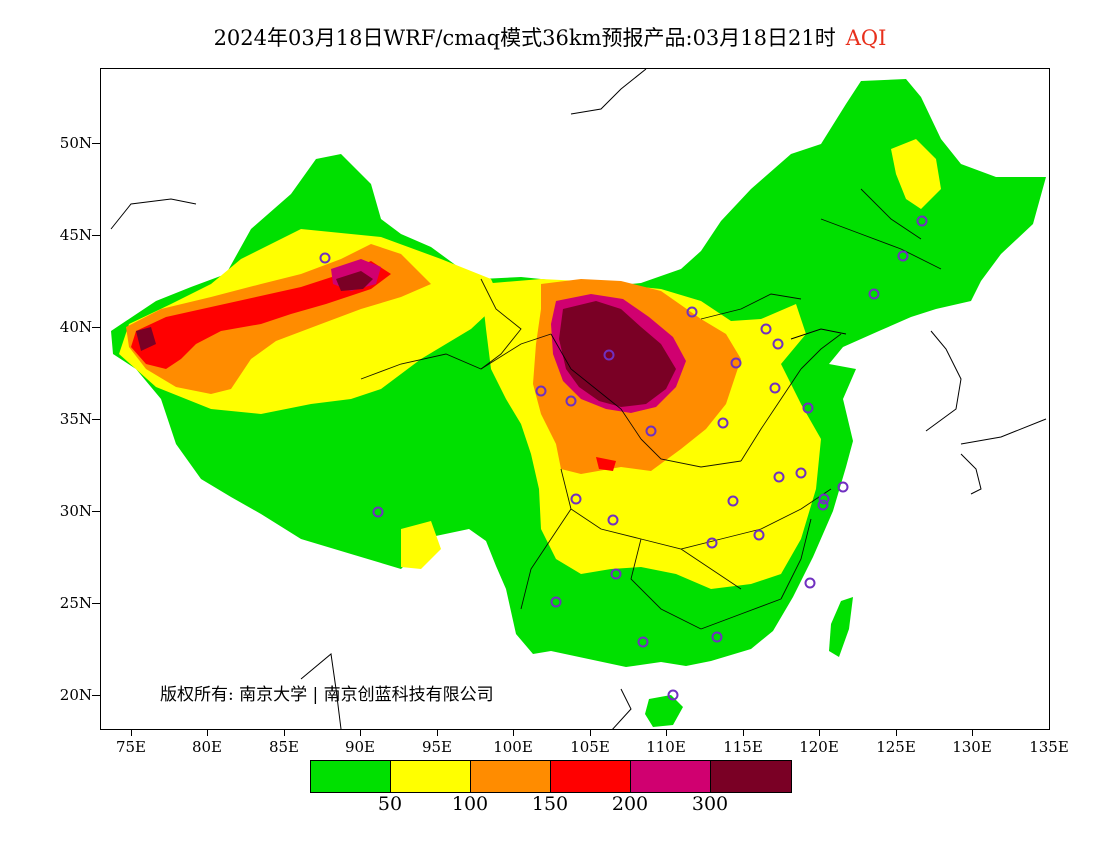  Describe the element at coordinates (916, 174) in the screenshot. I see `aqi-yellow-northeast` at that location.